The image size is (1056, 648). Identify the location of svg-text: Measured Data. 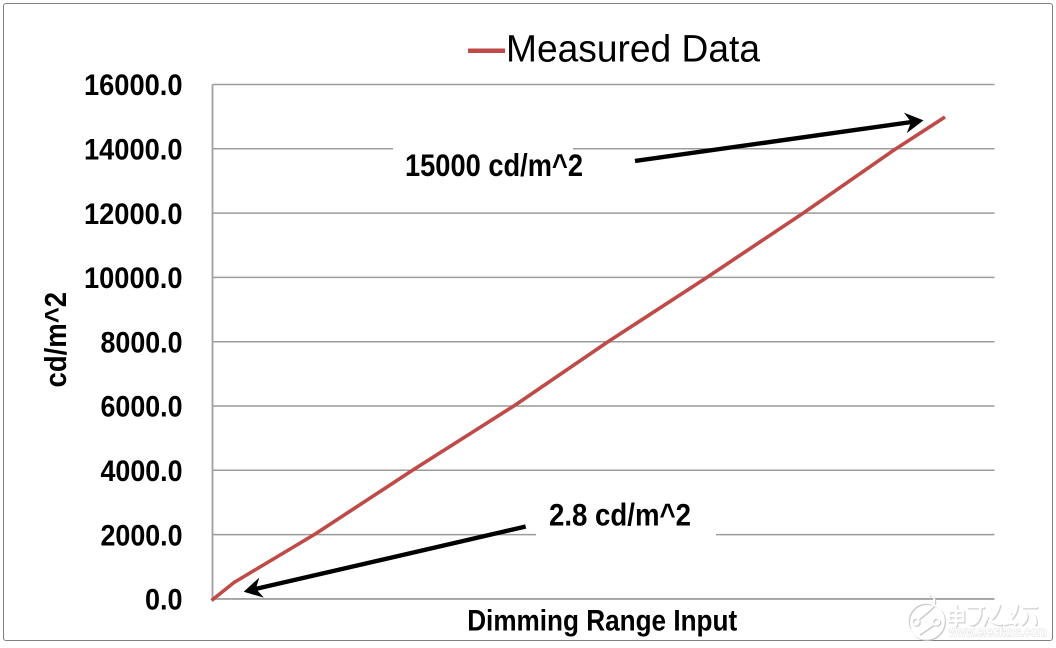
(633, 50).